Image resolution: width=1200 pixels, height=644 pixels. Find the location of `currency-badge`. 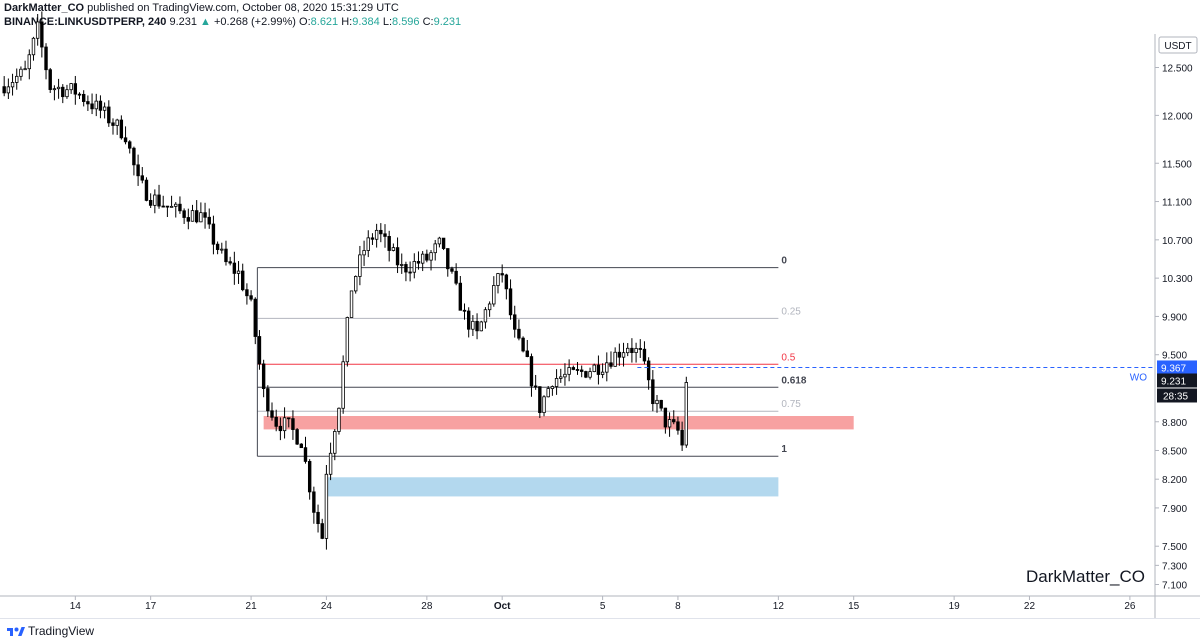

currency-badge is located at coordinates (1178, 45).